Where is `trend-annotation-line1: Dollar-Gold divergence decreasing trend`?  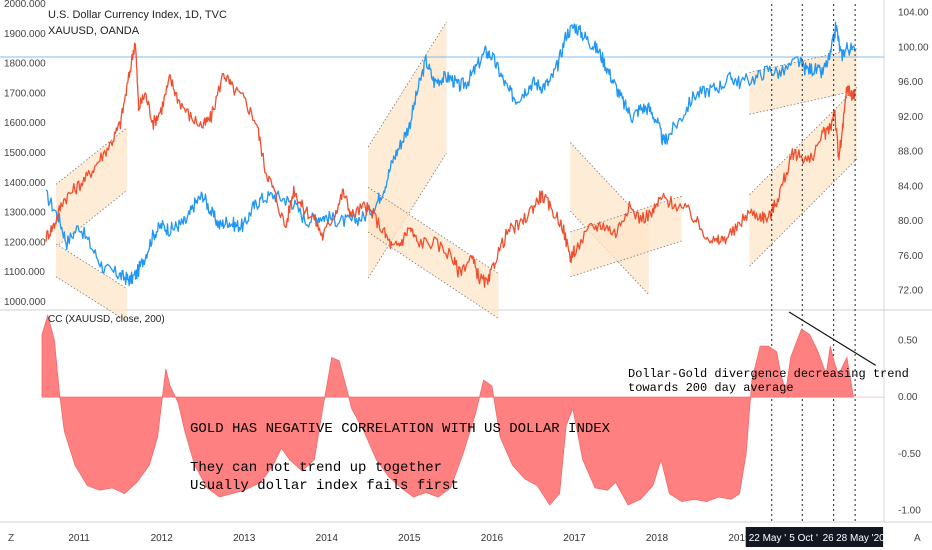
trend-annotation-line1: Dollar-Gold divergence decreasing trend is located at coordinates (768, 374).